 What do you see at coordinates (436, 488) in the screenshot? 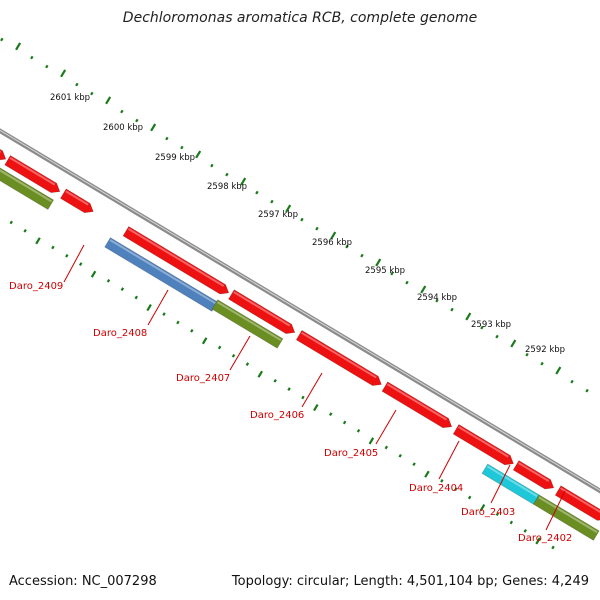
I see `gene-label: Daro_2404` at bounding box center [436, 488].